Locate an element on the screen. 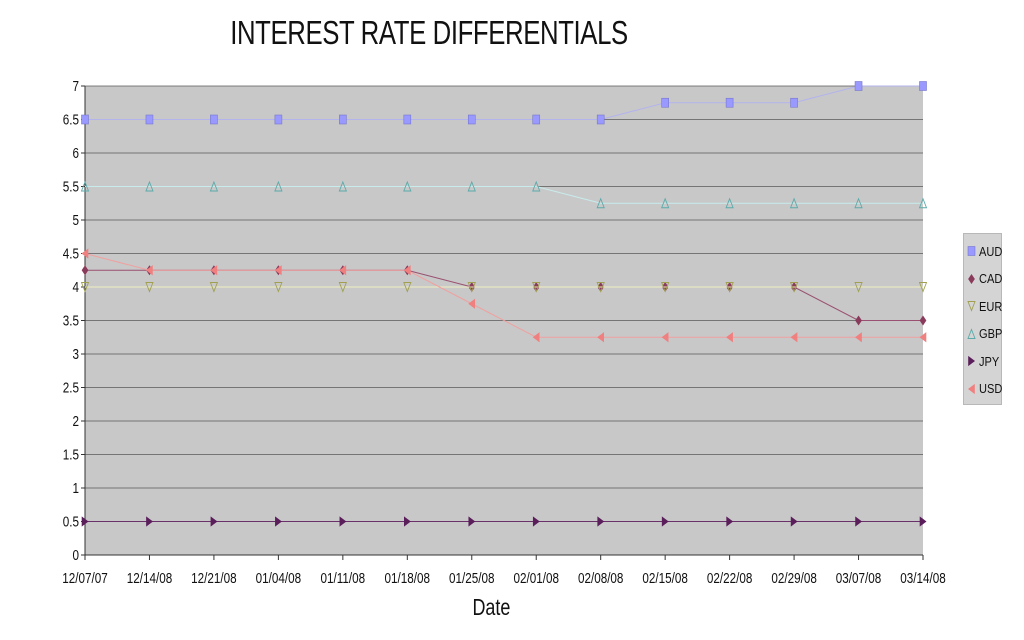  legend: AUD CAD EUR GBP JPY USD is located at coordinates (982, 319).